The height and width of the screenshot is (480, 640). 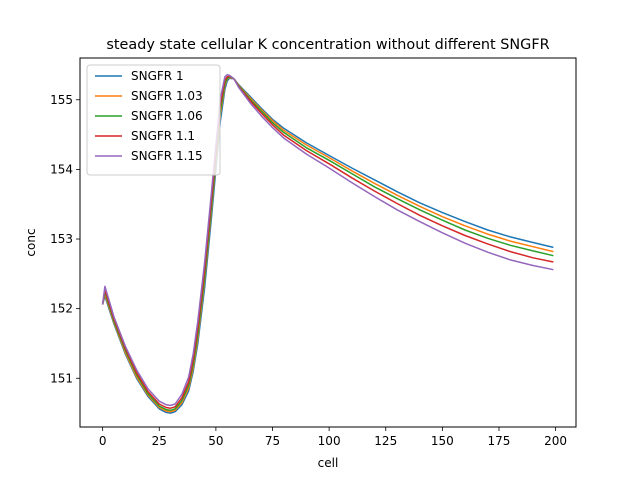 I want to click on x-tick-label: 150, so click(x=442, y=441).